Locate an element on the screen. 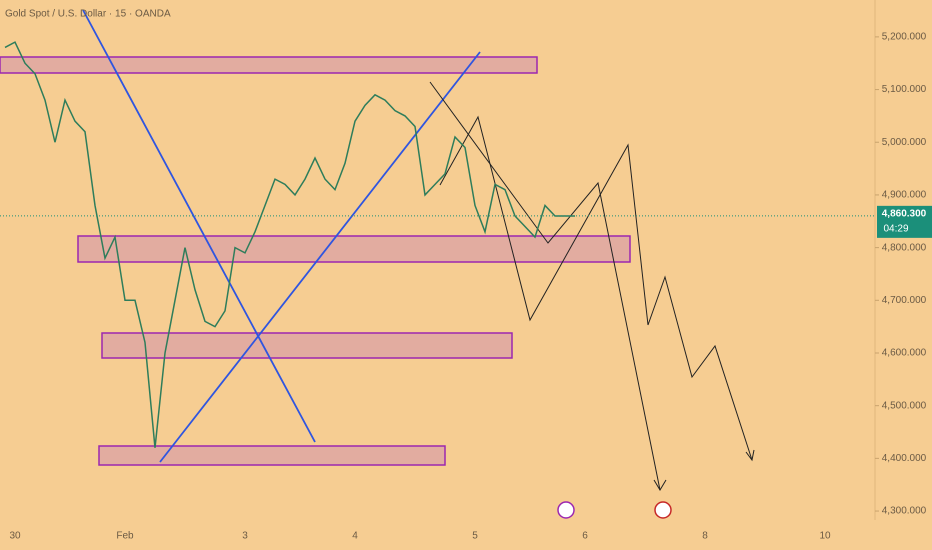 This screenshot has height=550, width=932. y-tick-label: 5,100.000 is located at coordinates (904, 89).